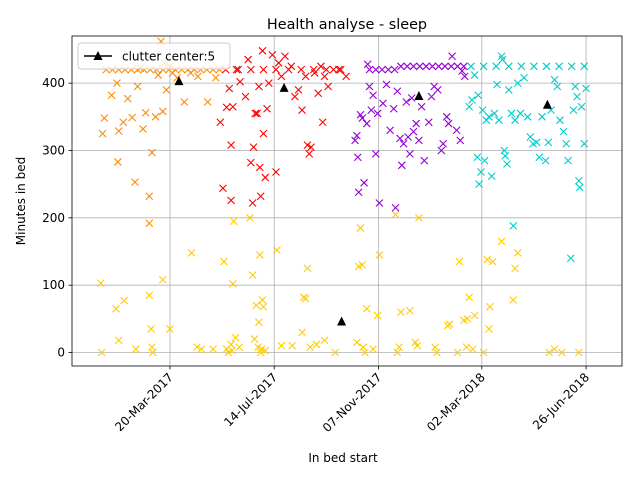 Image resolution: width=640 pixels, height=480 pixels. Describe the element at coordinates (53, 150) in the screenshot. I see `y-tick-label: 300` at that location.